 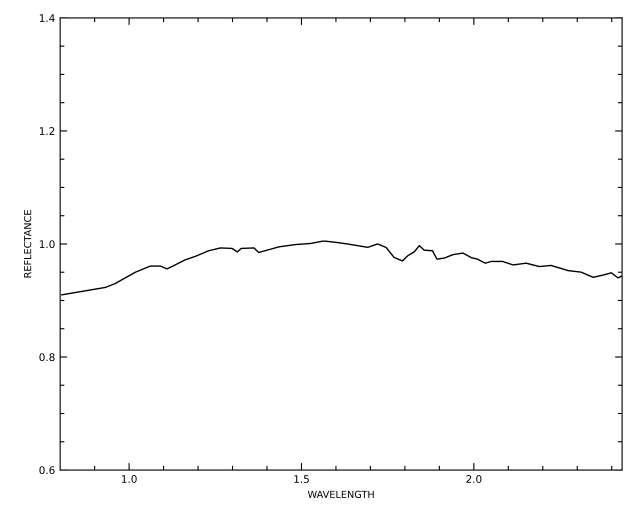 I want to click on x-tick-label: 2.0, so click(x=474, y=479).